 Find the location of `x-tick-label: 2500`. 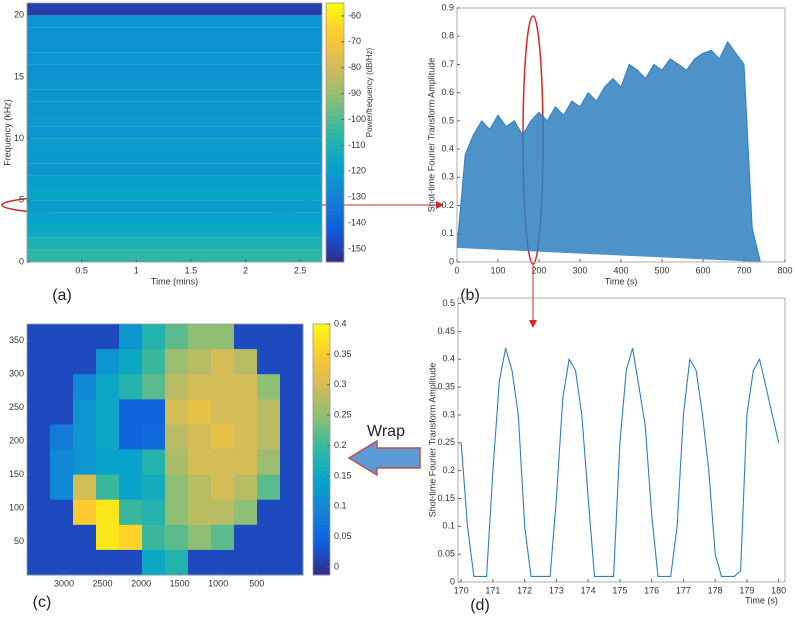

x-tick-label: 2500 is located at coordinates (103, 583).